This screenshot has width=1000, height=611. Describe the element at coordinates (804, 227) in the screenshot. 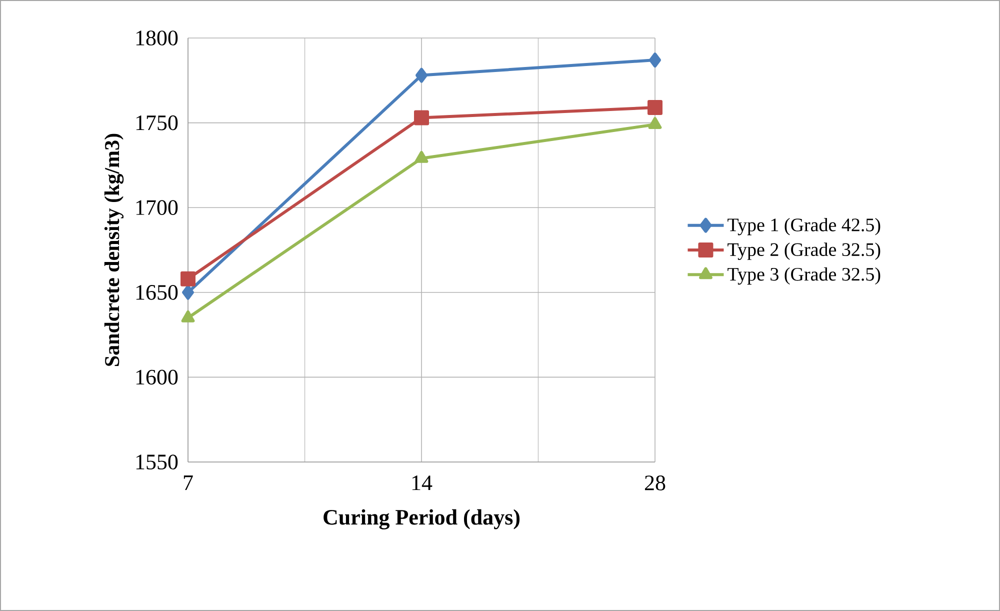

I see `legend-label: Type 1 (Grade 42.5)` at that location.